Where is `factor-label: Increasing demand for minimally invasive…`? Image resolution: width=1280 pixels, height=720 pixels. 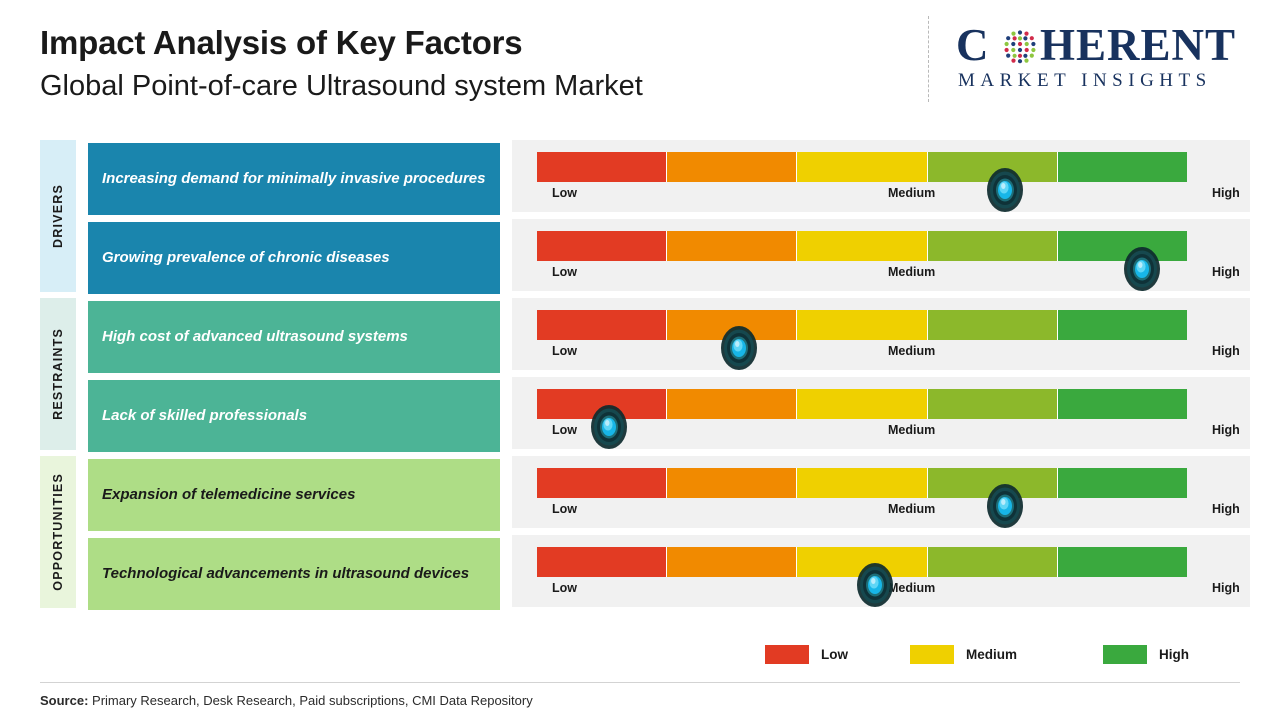 factor-label: Increasing demand for minimally invasive… is located at coordinates (294, 179).